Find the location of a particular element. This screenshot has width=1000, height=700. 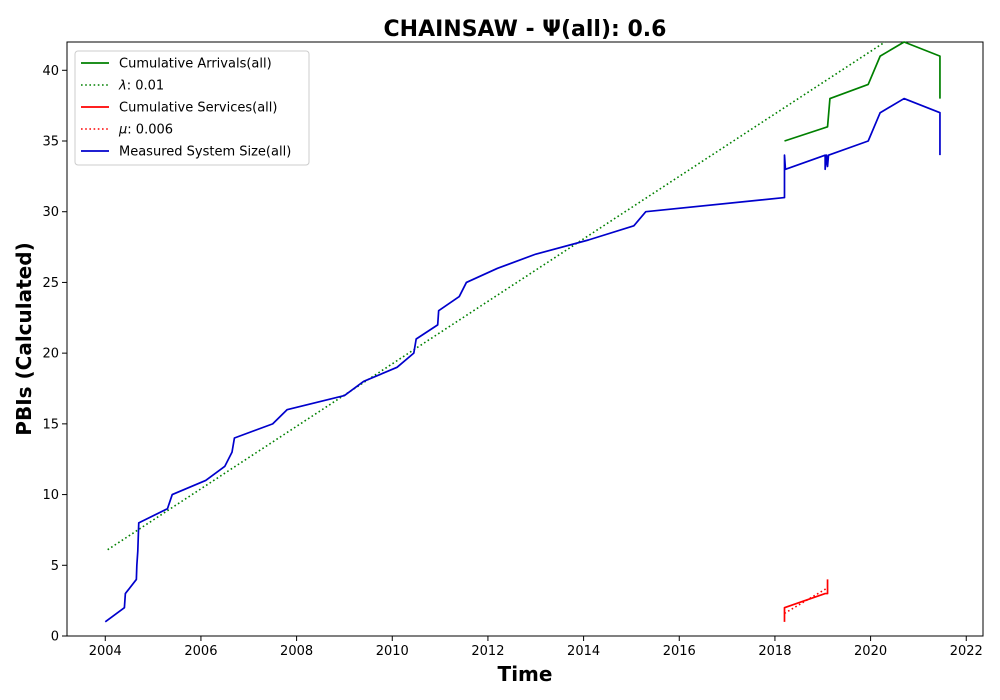

y-axis-label: PBIs (Calculated) is located at coordinates (24, 338).